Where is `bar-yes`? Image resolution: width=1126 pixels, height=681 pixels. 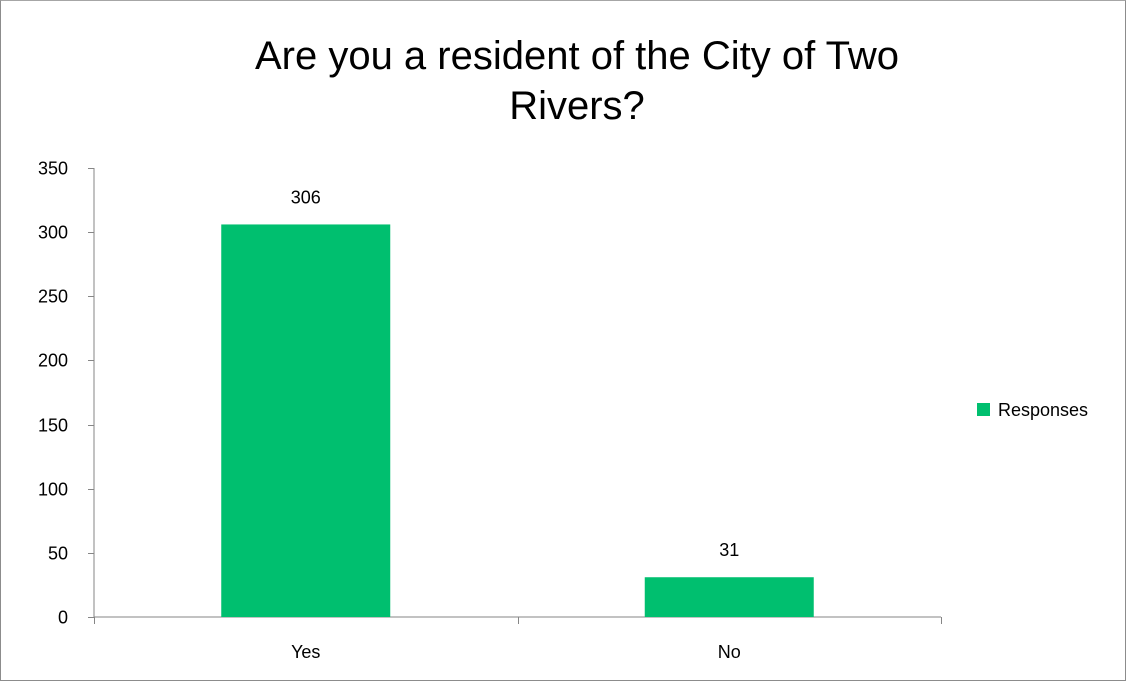
bar-yes is located at coordinates (306, 420).